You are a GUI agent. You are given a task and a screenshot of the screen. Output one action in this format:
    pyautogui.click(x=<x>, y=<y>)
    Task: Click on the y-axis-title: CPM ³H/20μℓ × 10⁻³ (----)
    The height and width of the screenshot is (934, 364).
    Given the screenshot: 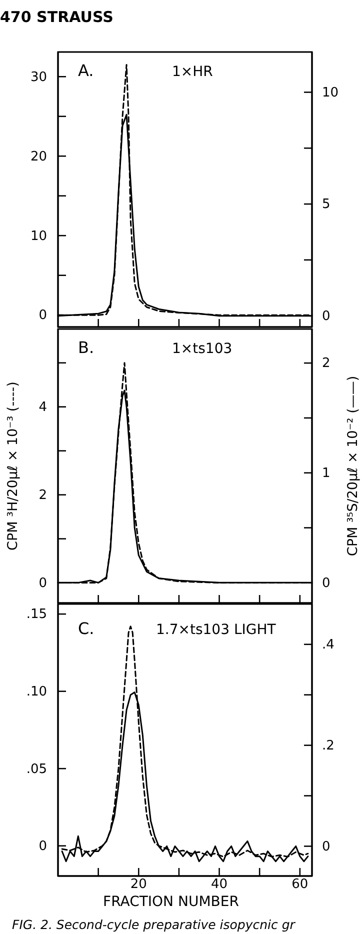 What is the action you would take?
    pyautogui.click(x=13, y=466)
    